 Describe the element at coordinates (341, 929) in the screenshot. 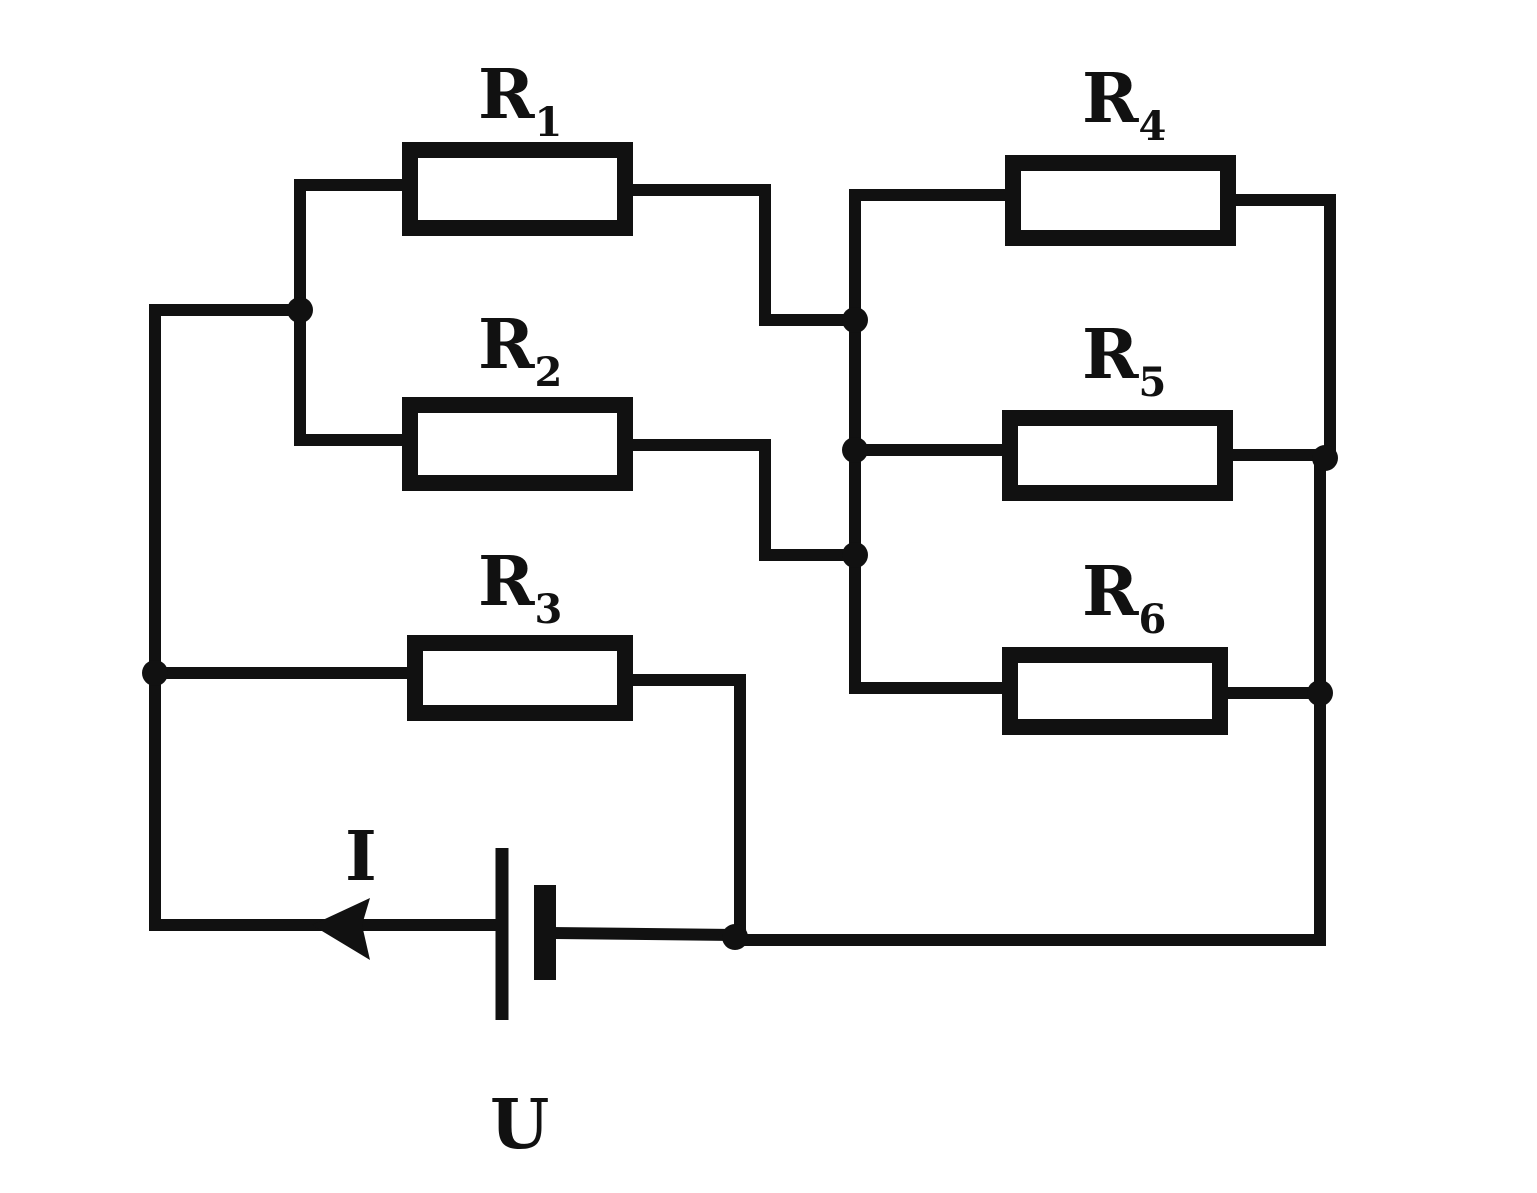

I see `current-arrow-icon` at that location.